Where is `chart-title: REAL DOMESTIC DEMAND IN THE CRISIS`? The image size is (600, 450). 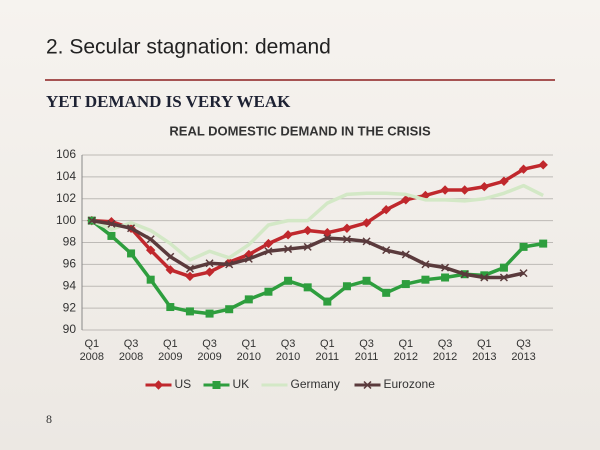
chart-title: REAL DOMESTIC DEMAND IN THE CRISIS is located at coordinates (300, 130).